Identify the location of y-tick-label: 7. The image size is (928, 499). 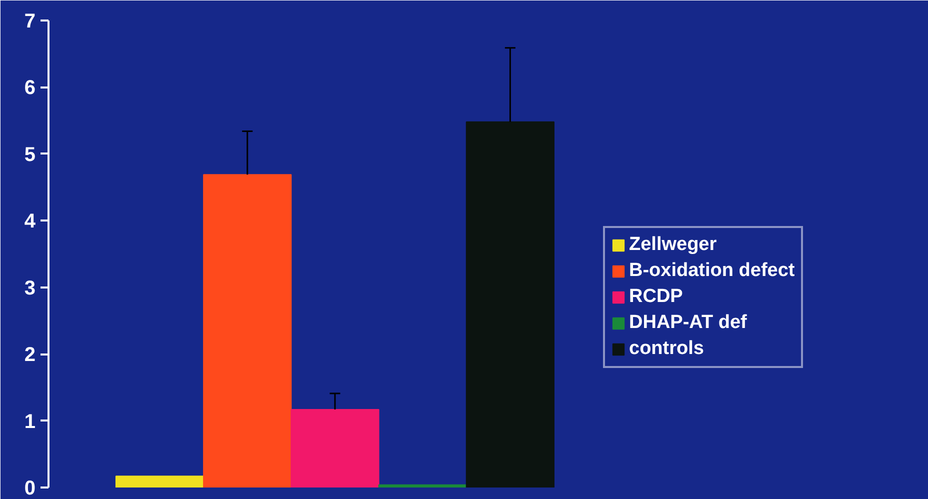
(30, 21).